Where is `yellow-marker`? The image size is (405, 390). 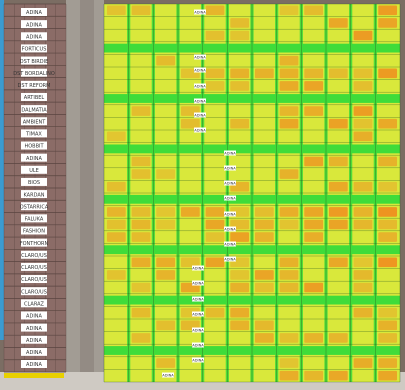 yellow-marker is located at coordinates (34, 375).